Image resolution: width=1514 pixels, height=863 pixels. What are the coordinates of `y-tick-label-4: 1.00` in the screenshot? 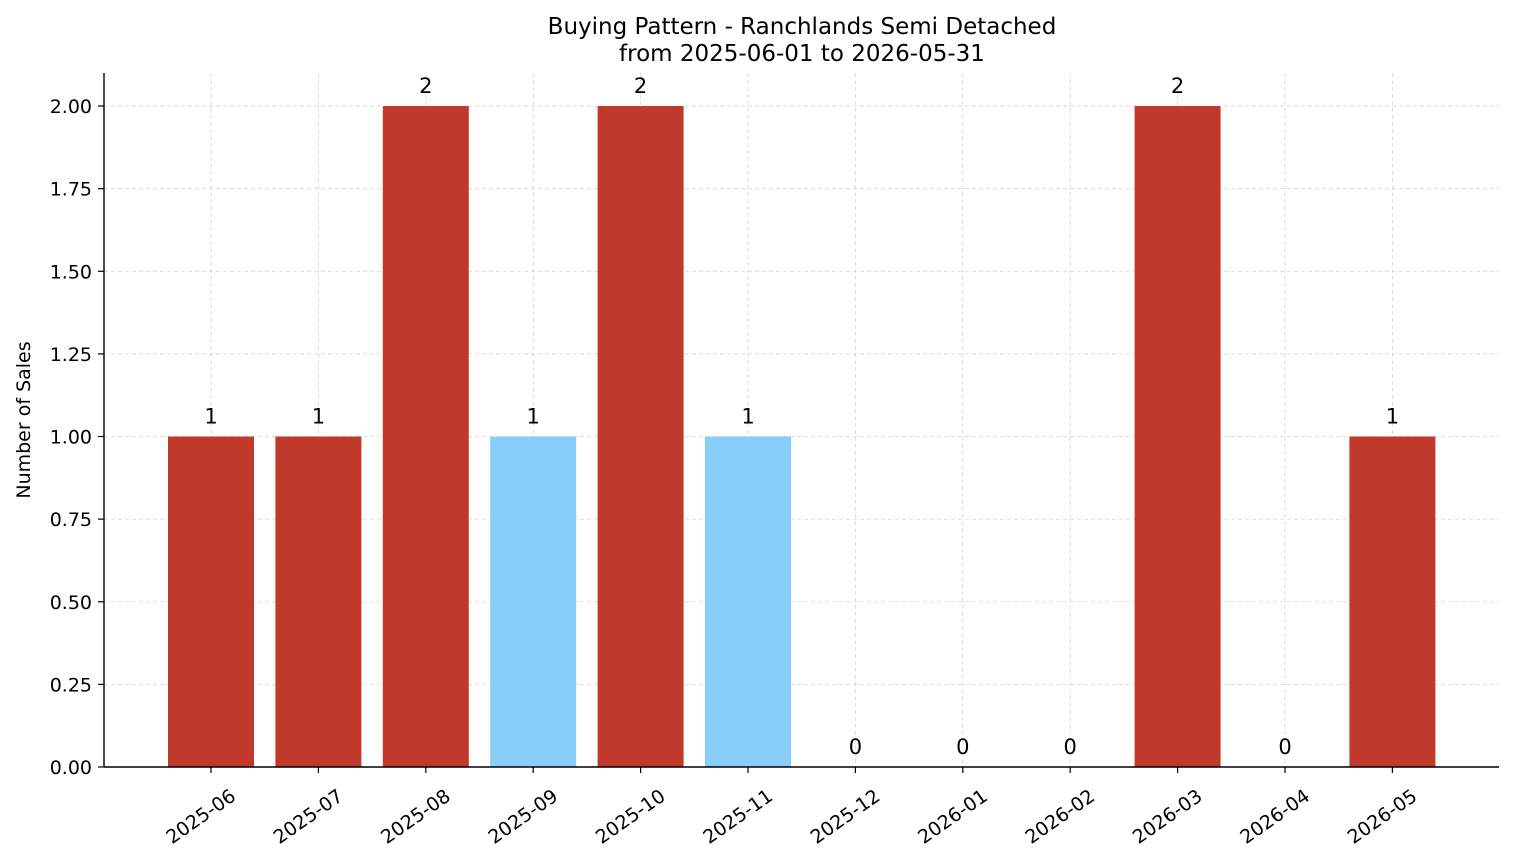 It's located at (71, 438).